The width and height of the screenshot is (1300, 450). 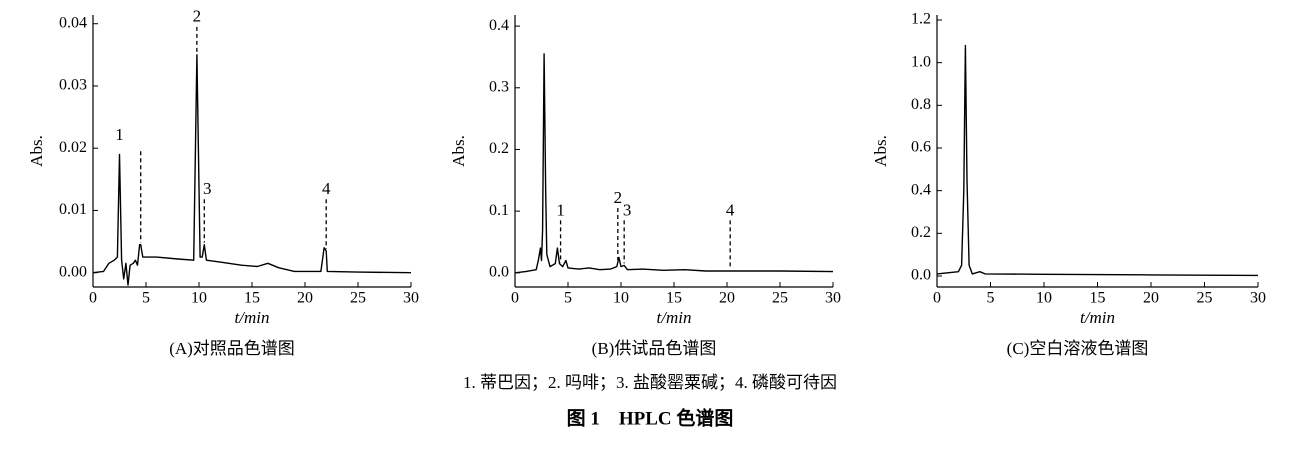 What do you see at coordinates (650, 382) in the screenshot?
I see `legend-note: 1. 蒂巴因；2. 吗啡；3. 盐酸罂粟碱；4. 磷酸可待因` at bounding box center [650, 382].